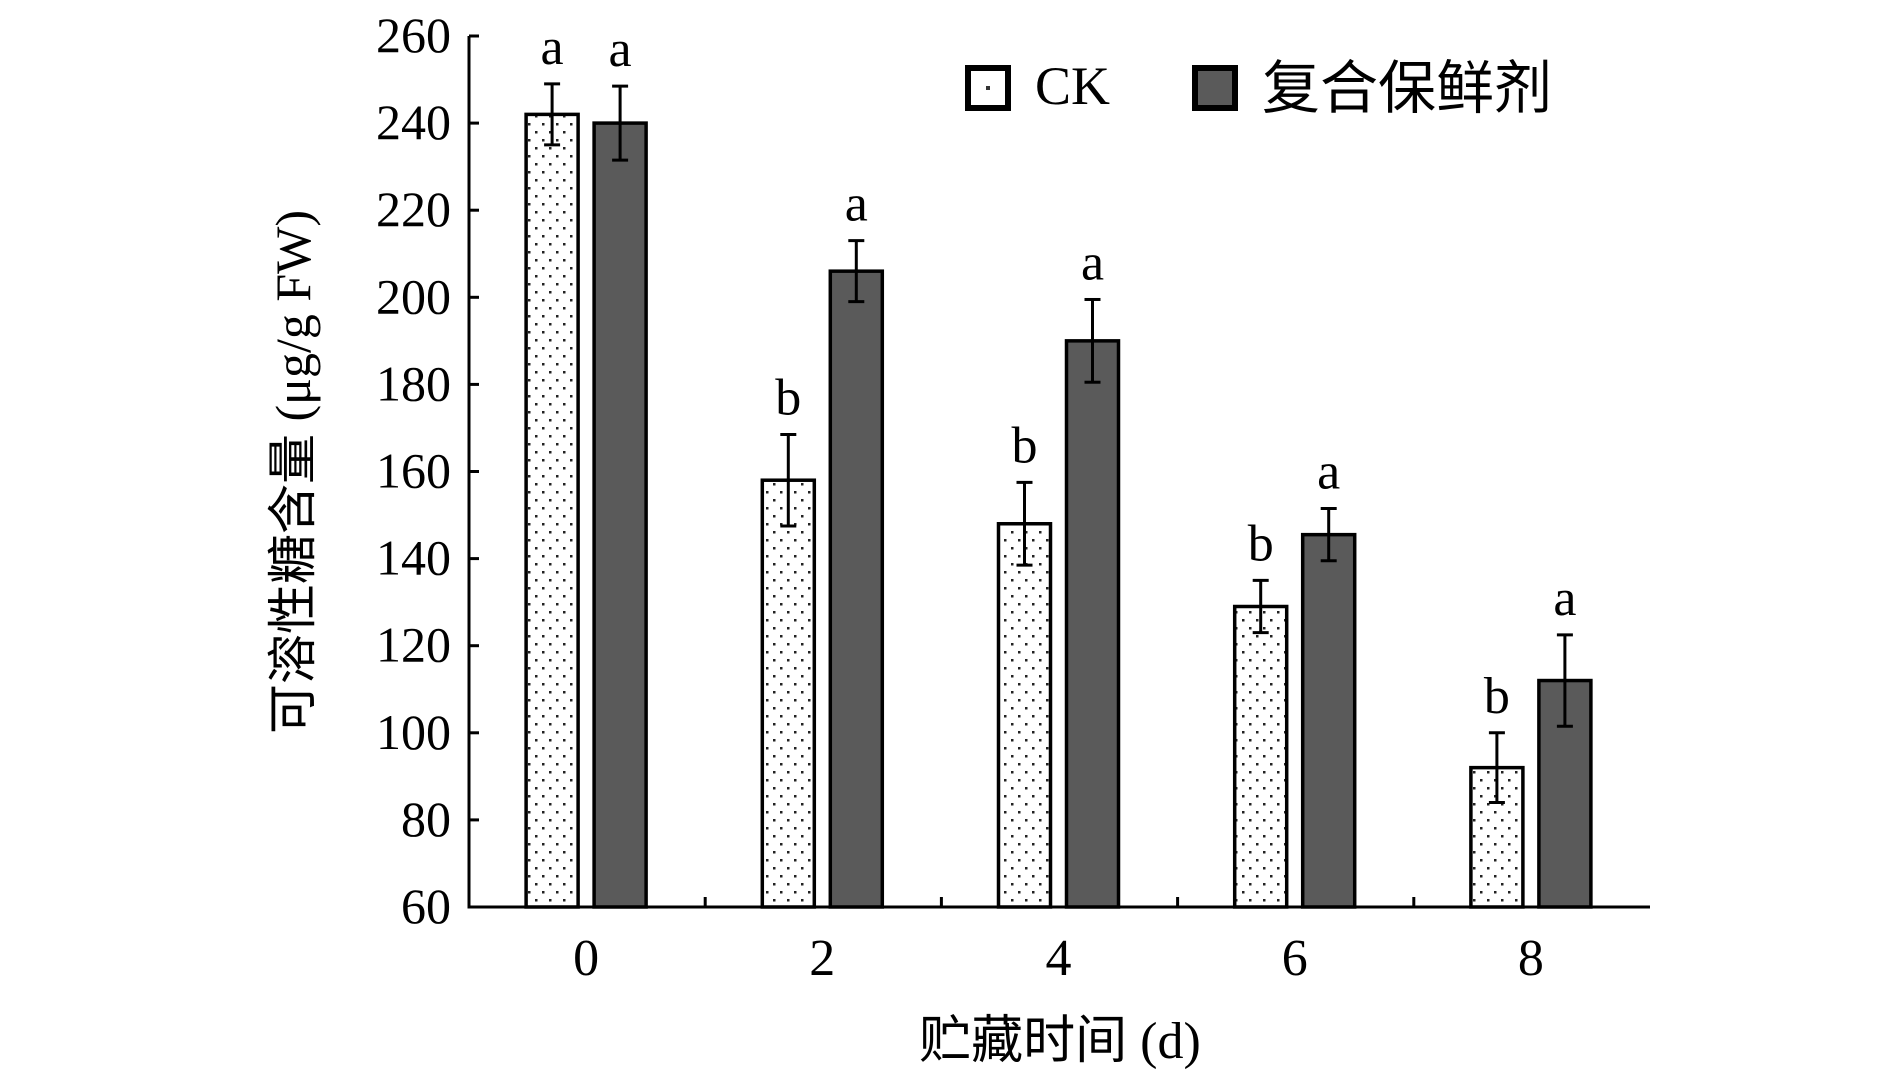 The height and width of the screenshot is (1079, 1890). What do you see at coordinates (1258, 88) in the screenshot?
I see `legend: CK 复合保鲜剂` at bounding box center [1258, 88].